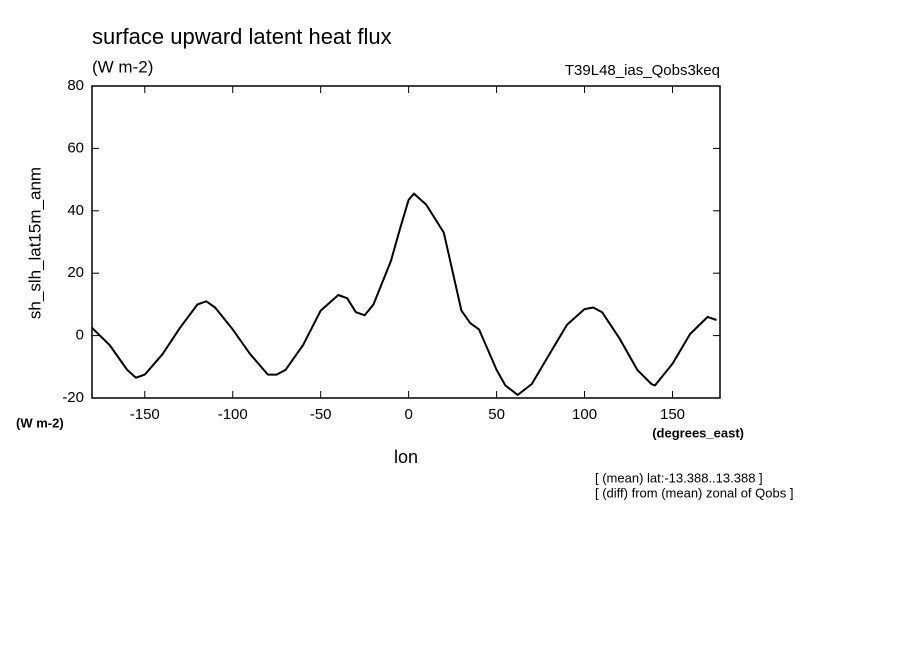  I want to click on x-tick-label: 150, so click(672, 414).